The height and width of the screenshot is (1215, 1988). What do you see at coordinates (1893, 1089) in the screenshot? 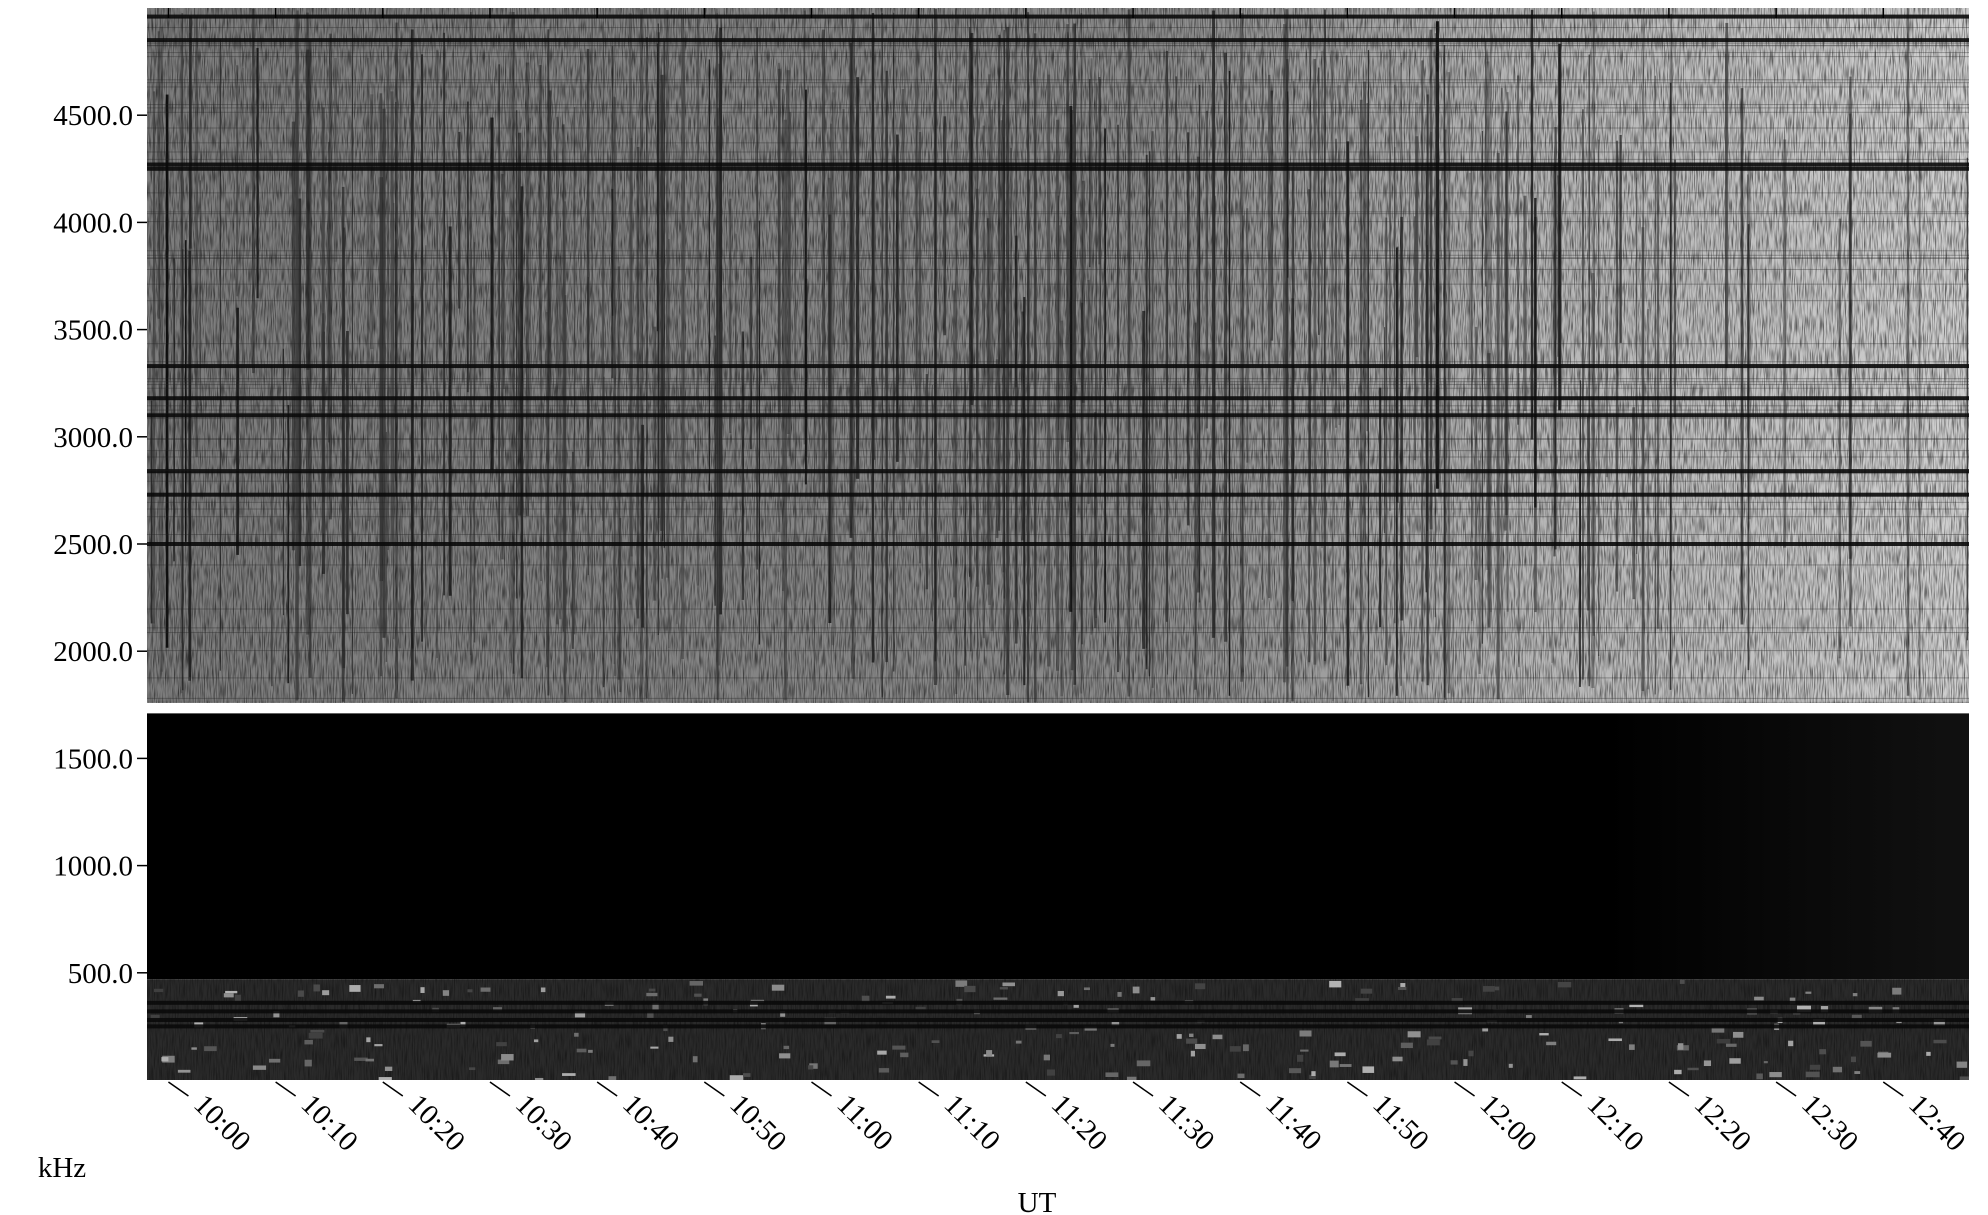
I see `x-tick` at bounding box center [1893, 1089].